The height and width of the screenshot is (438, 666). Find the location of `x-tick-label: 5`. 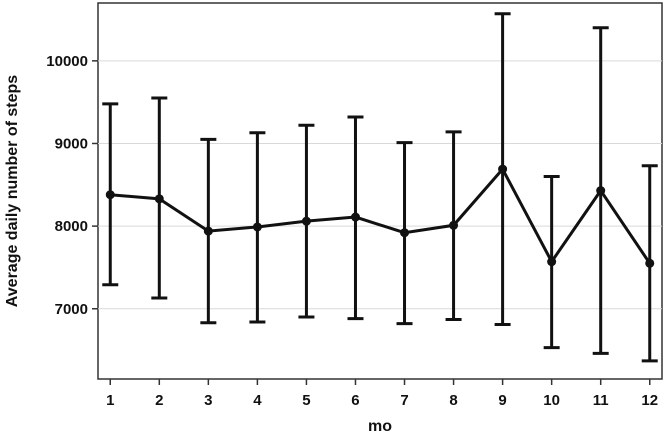

x-tick-label: 5 is located at coordinates (306, 400).